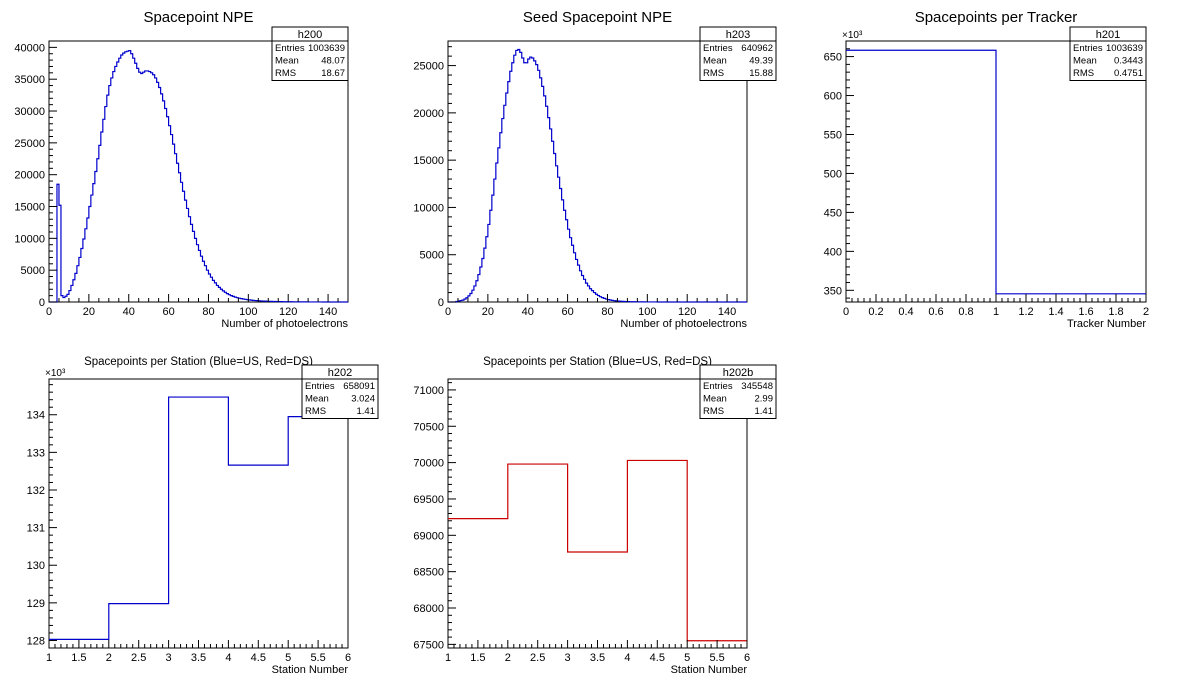  I want to click on y-tick-label: 25000, so click(428, 67).